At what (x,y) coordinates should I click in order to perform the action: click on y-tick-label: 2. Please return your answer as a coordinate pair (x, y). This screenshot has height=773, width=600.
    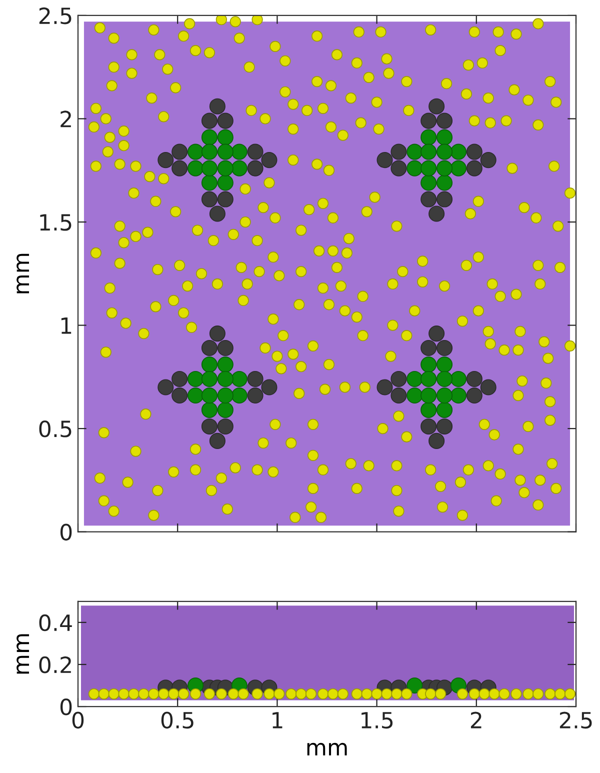
    Looking at the image, I should click on (65, 119).